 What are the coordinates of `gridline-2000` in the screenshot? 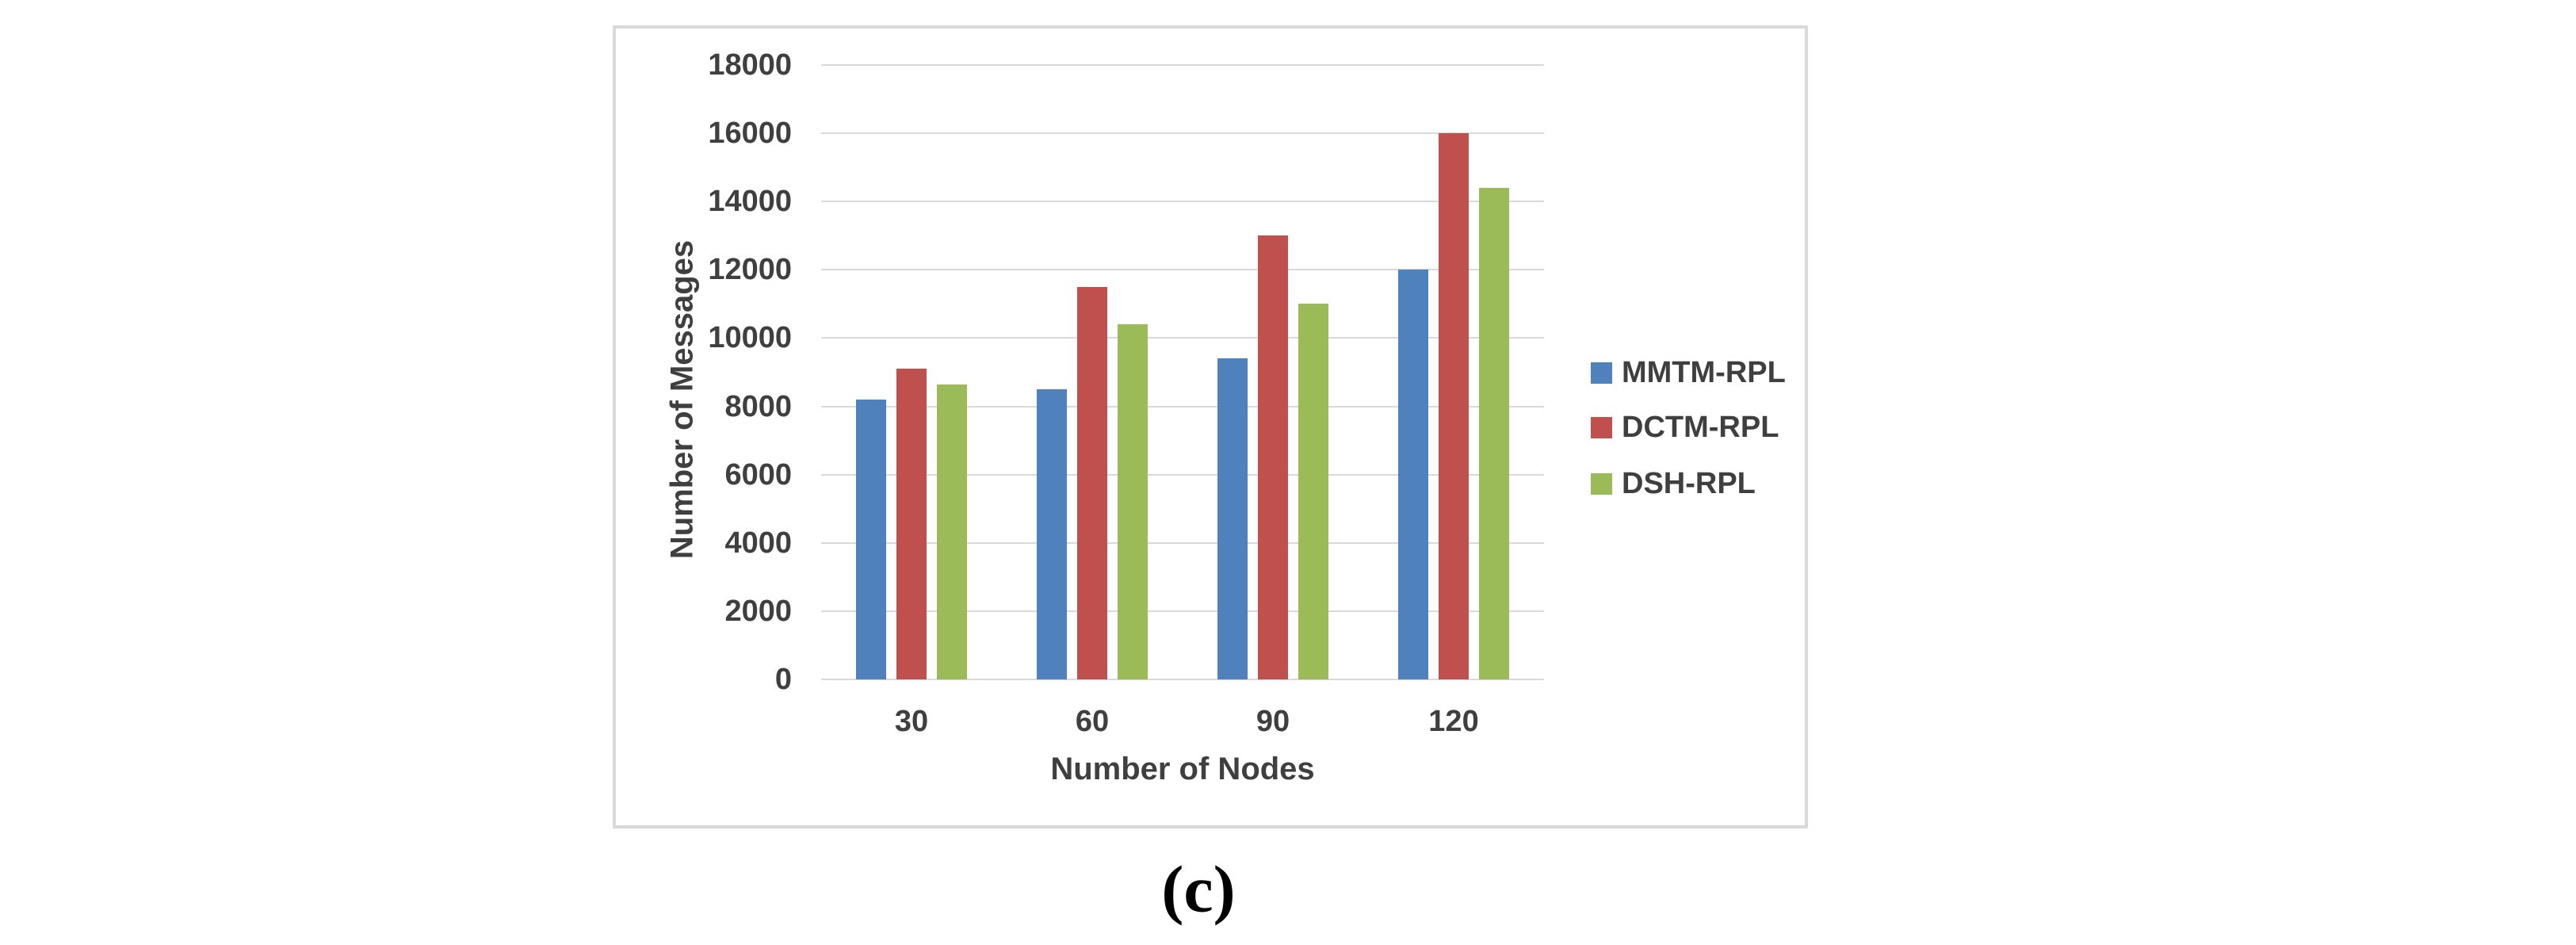 It's located at (1182, 611).